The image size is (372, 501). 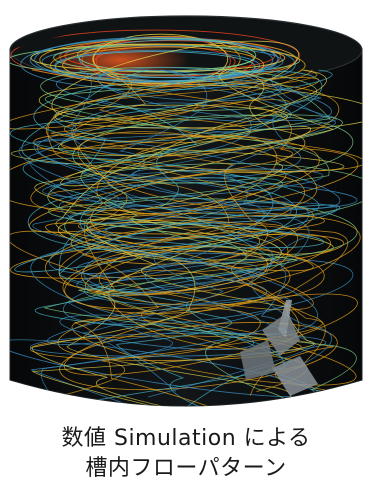 What do you see at coordinates (186, 454) in the screenshot?
I see `figure-caption: 数値 Simulation による 槽内フローパターン` at bounding box center [186, 454].